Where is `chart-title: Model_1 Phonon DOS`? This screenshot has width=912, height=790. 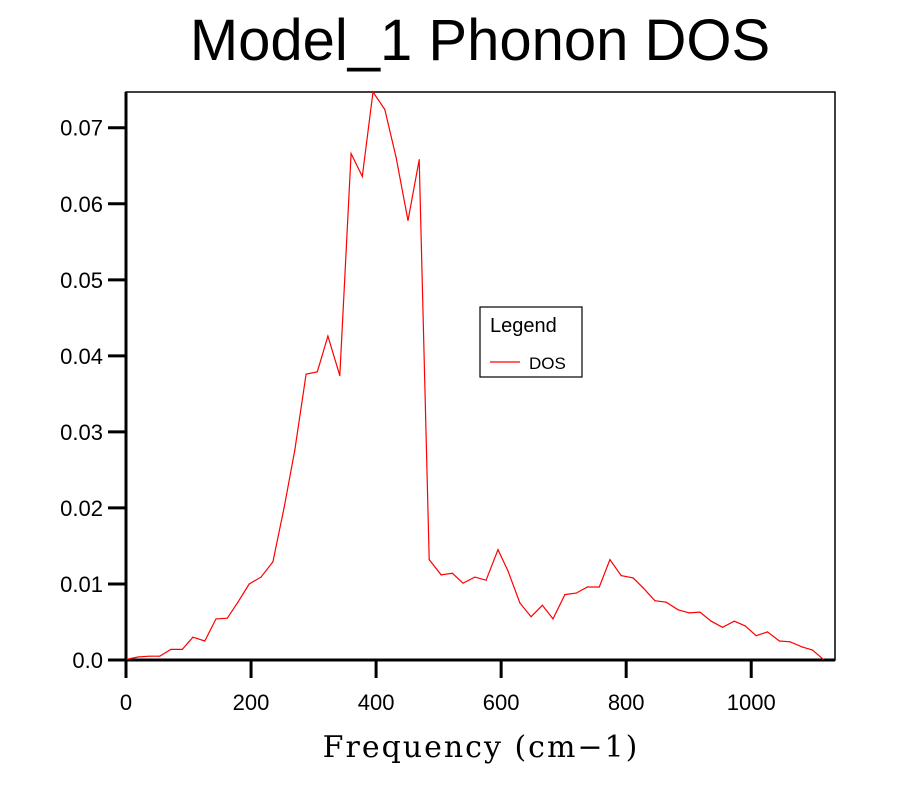 chart-title: Model_1 Phonon DOS is located at coordinates (480, 40).